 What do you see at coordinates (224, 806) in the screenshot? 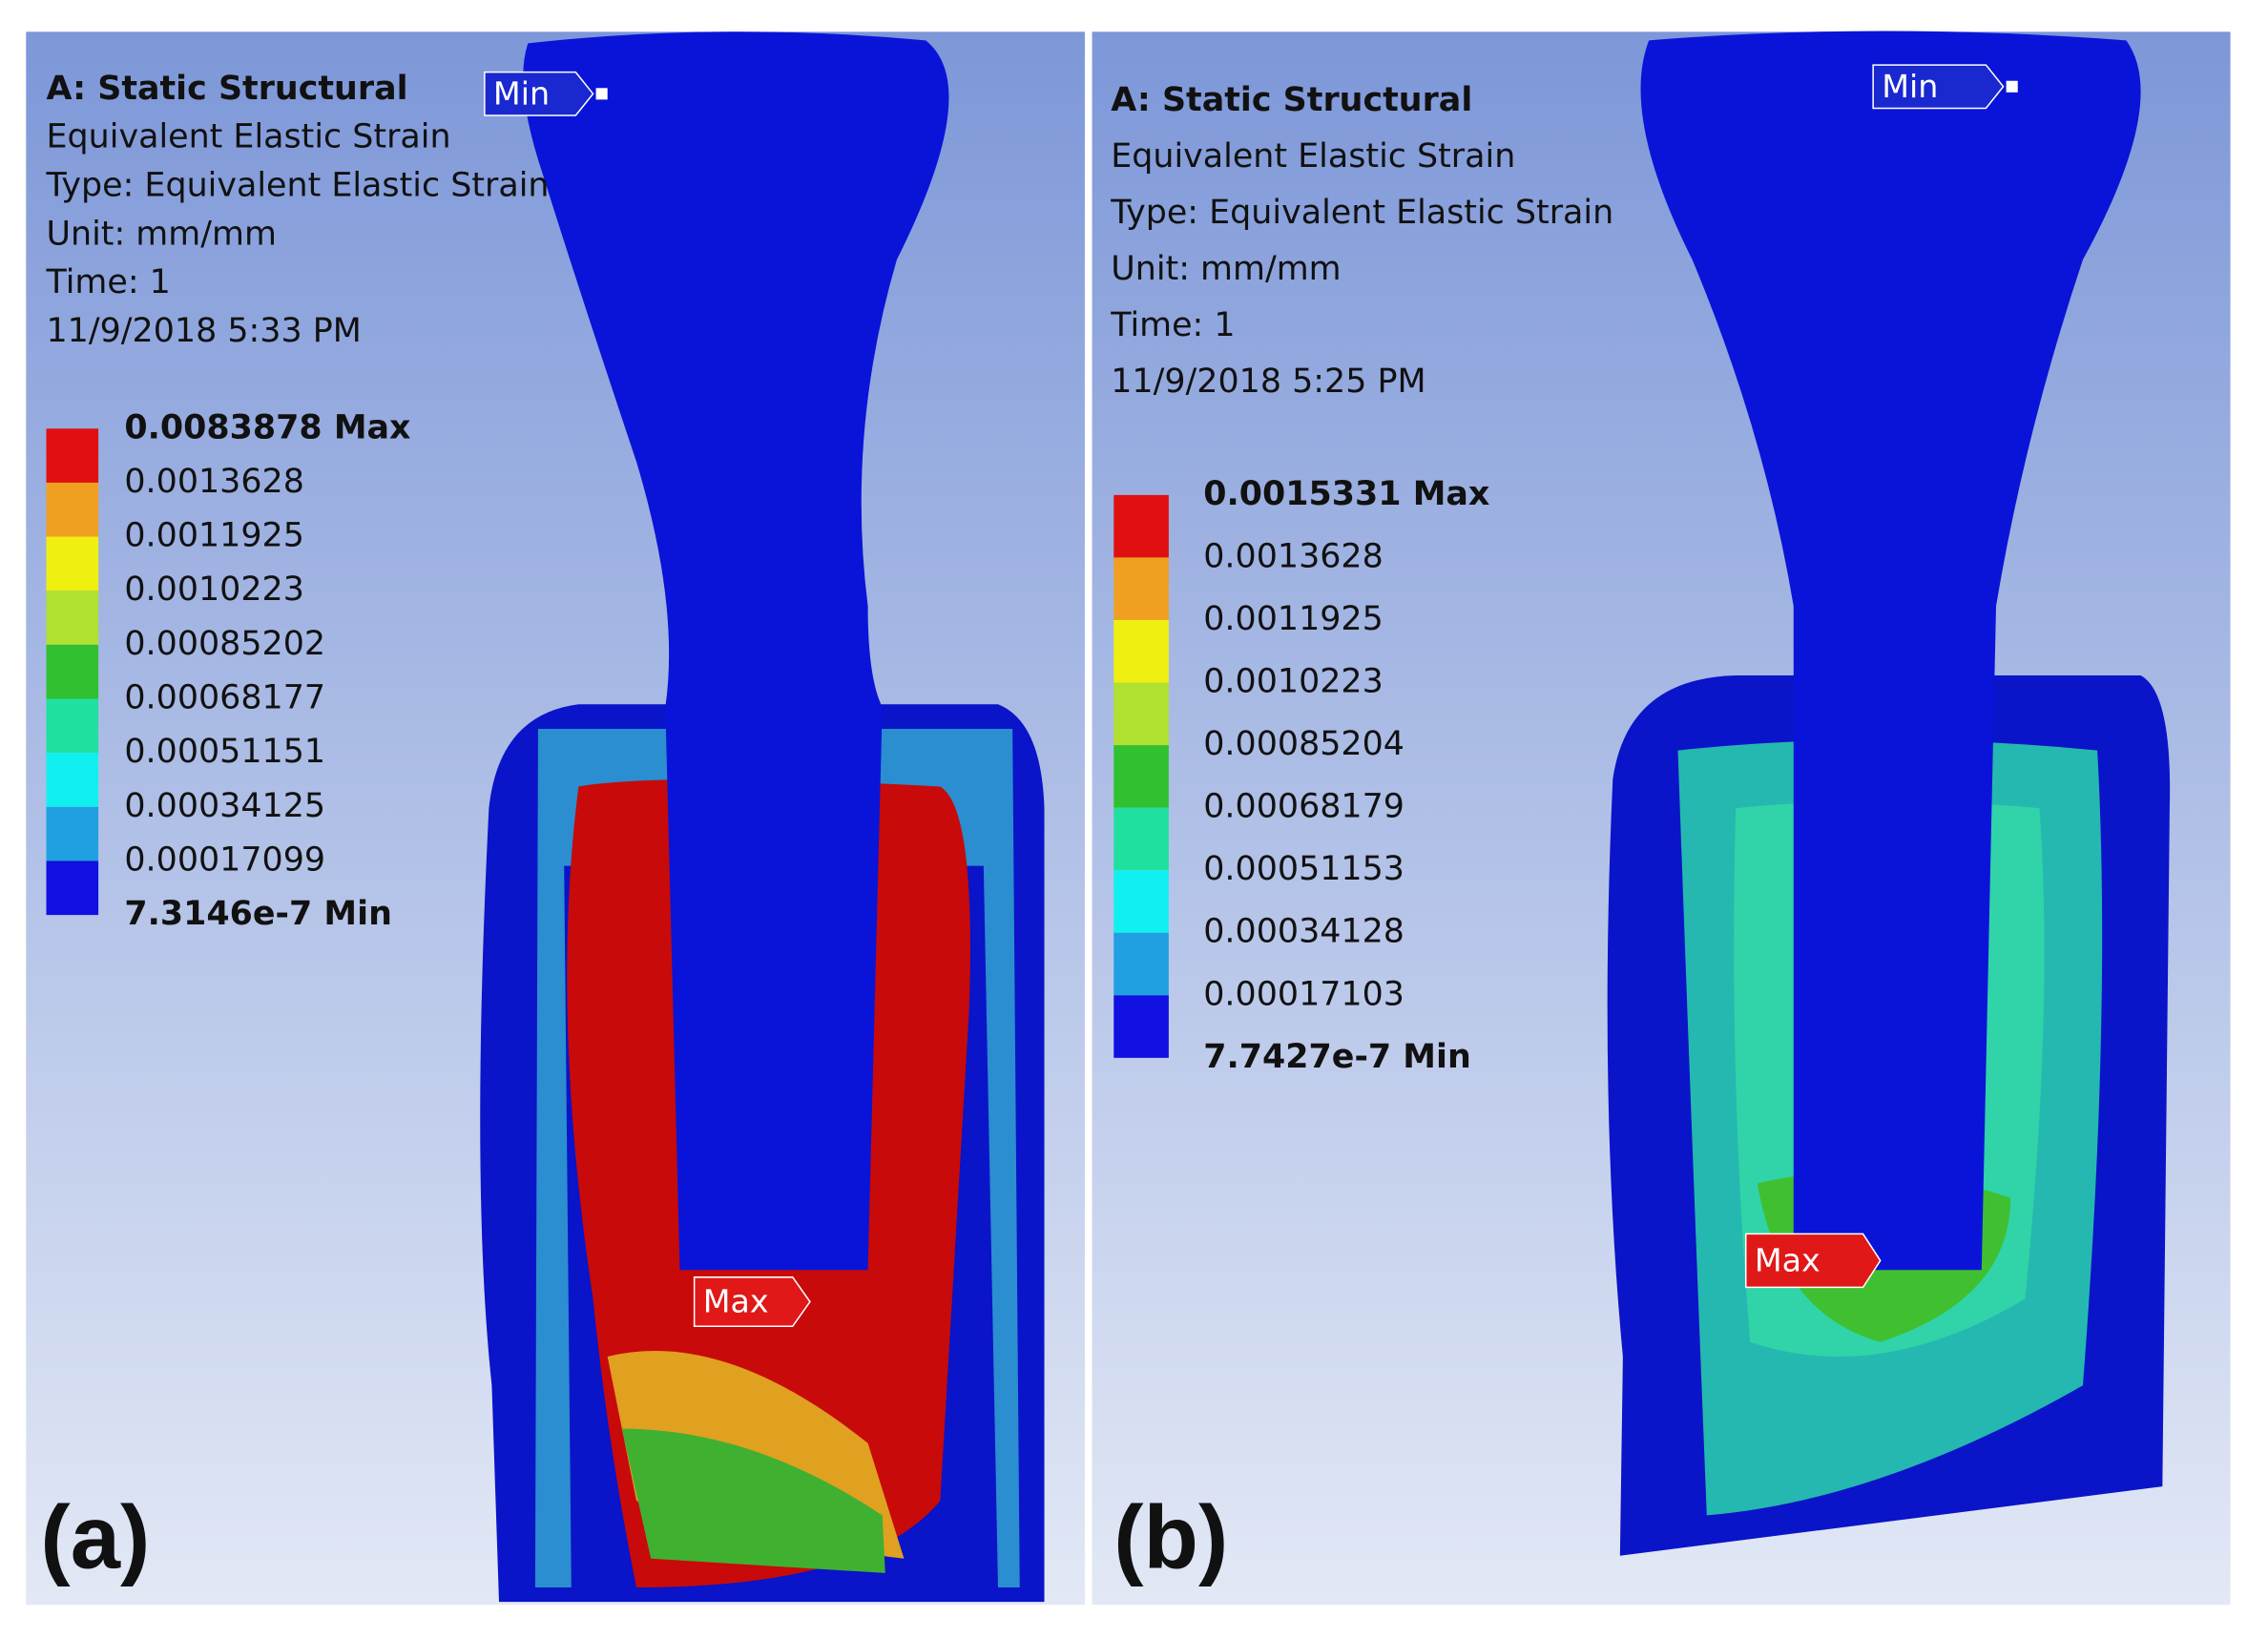
I see `legend-label: 0.00034125` at bounding box center [224, 806].